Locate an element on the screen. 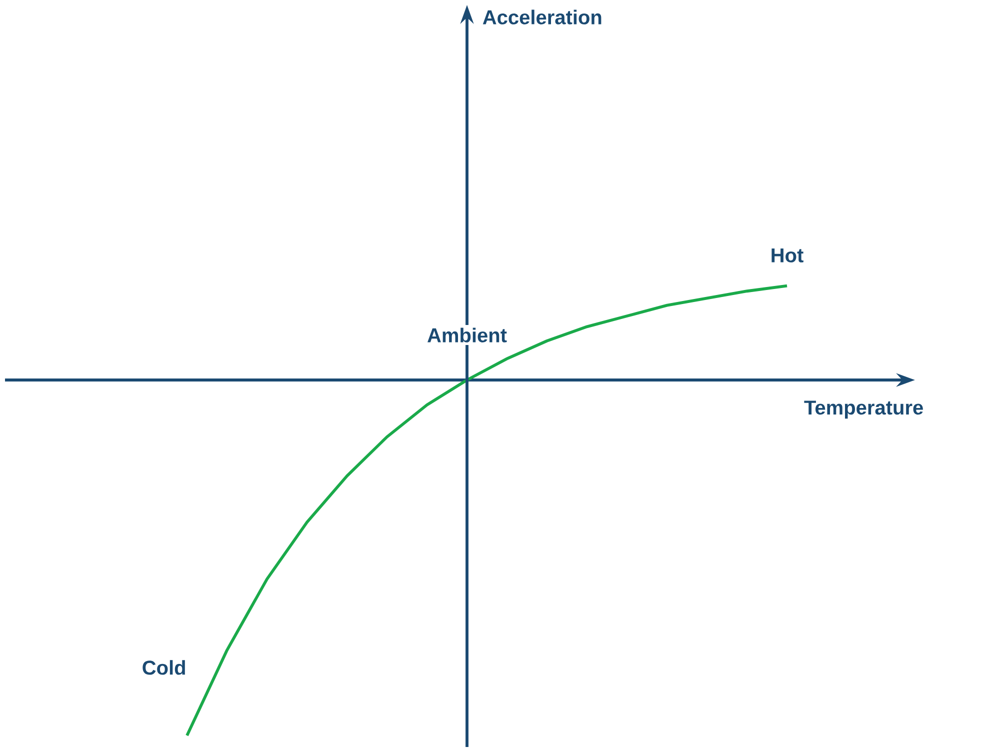  text: Hot is located at coordinates (788, 255).